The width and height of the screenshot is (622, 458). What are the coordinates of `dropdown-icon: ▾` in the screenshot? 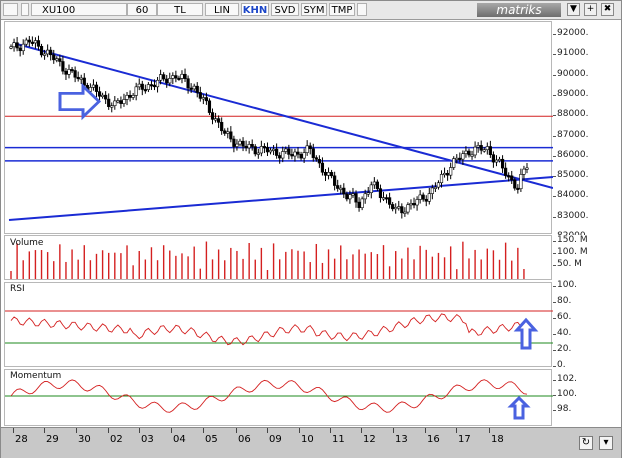 It's located at (606, 443).